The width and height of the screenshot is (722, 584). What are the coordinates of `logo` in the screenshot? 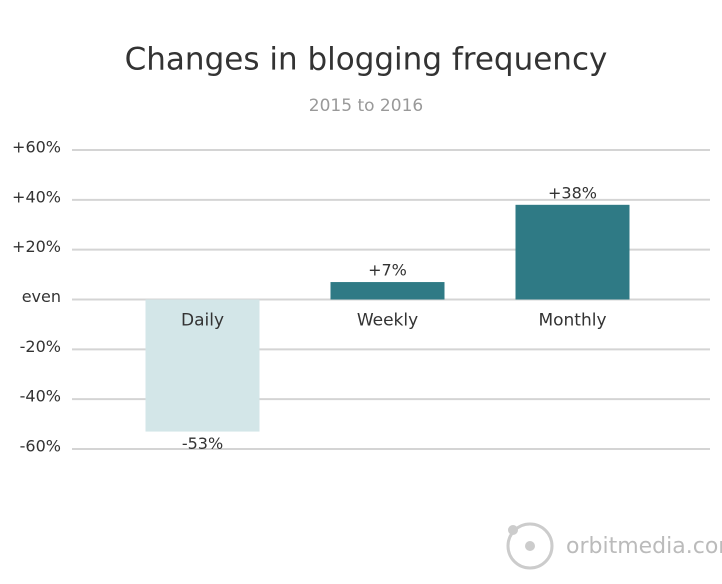 It's located at (530, 546).